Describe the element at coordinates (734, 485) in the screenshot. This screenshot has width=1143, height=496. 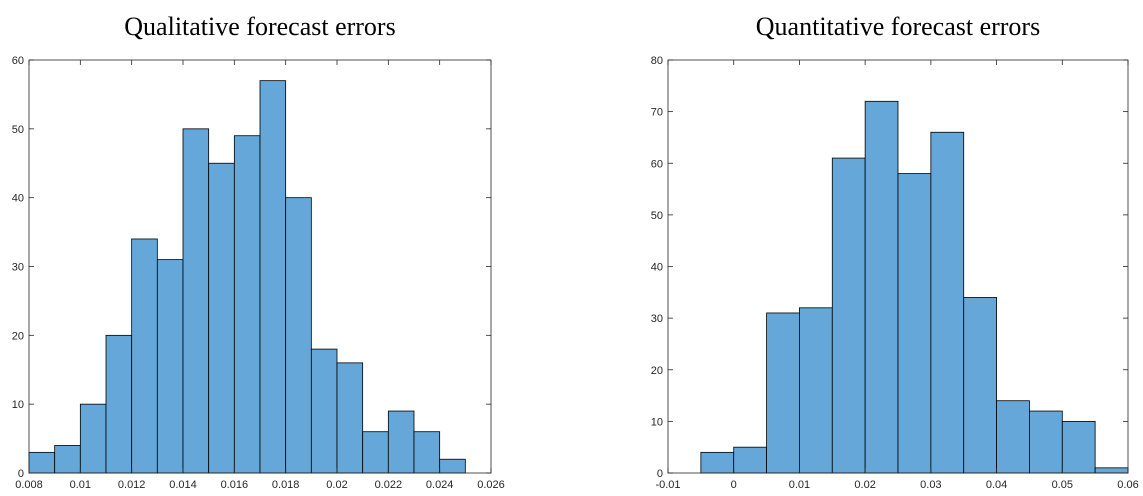
I see `x-tick-label: 0` at that location.